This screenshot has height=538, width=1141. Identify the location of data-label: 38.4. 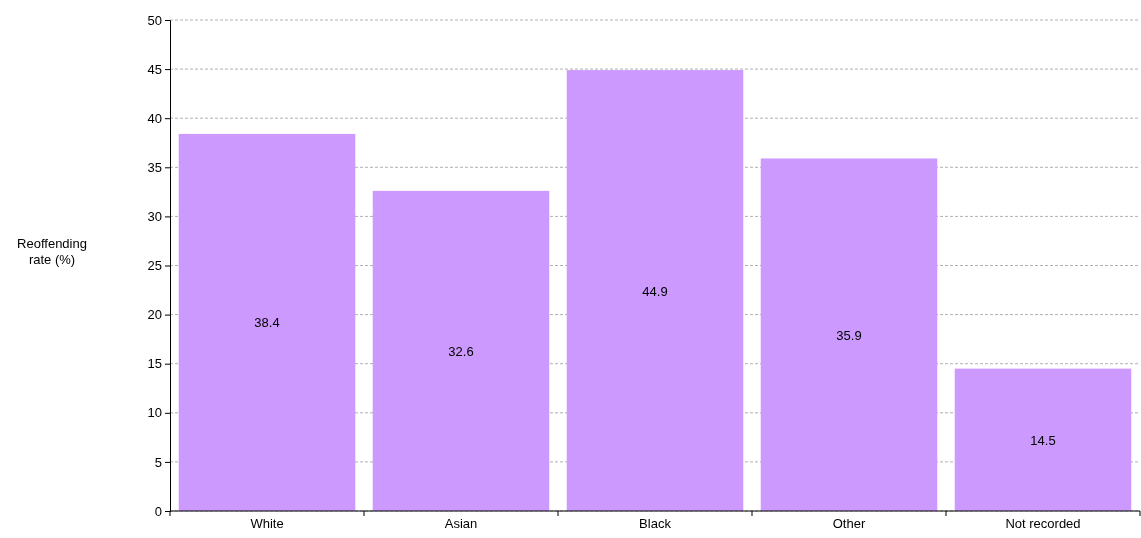
(267, 323).